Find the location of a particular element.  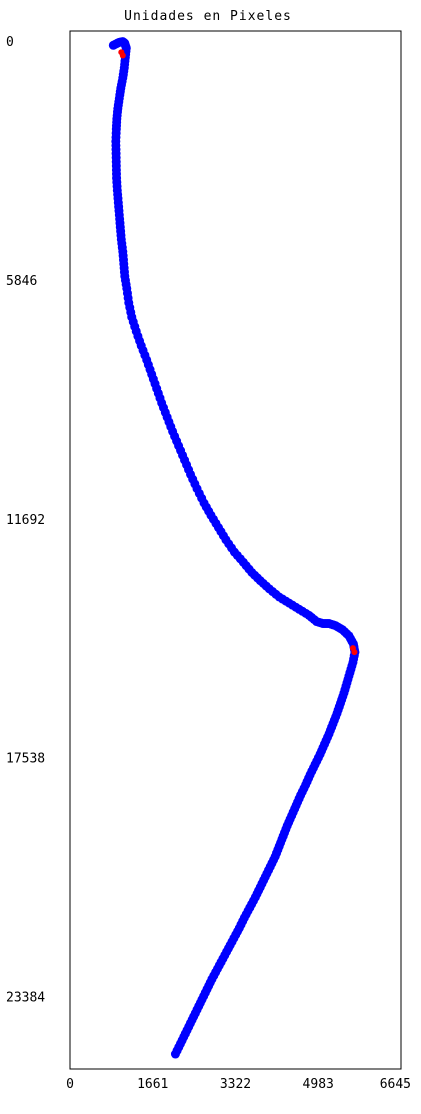

y-tick-label: 5846 is located at coordinates (21, 281).